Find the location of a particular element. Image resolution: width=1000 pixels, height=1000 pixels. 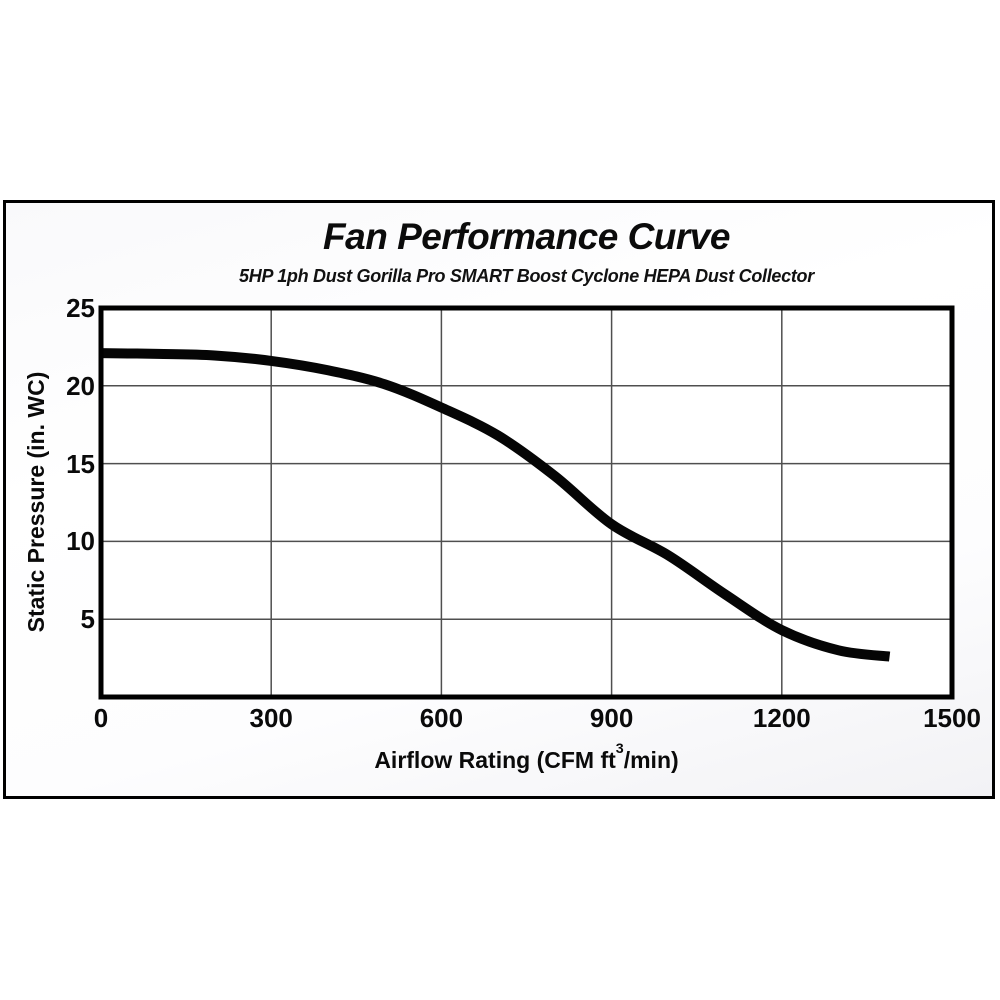

x-axis-label: Airflow Rating (CFM ft3/min) is located at coordinates (526, 757).